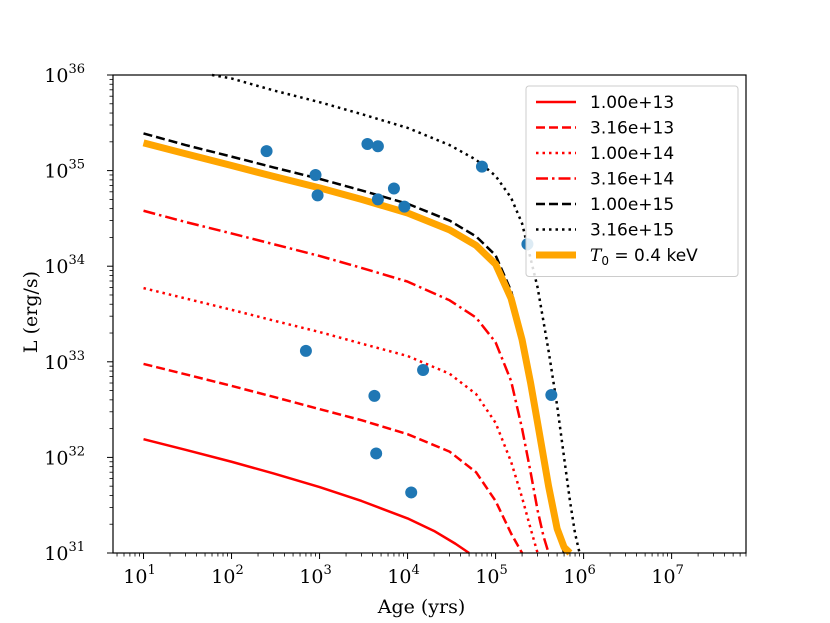 The image size is (830, 623). I want to click on y-tick-label: 1034, so click(64, 265).